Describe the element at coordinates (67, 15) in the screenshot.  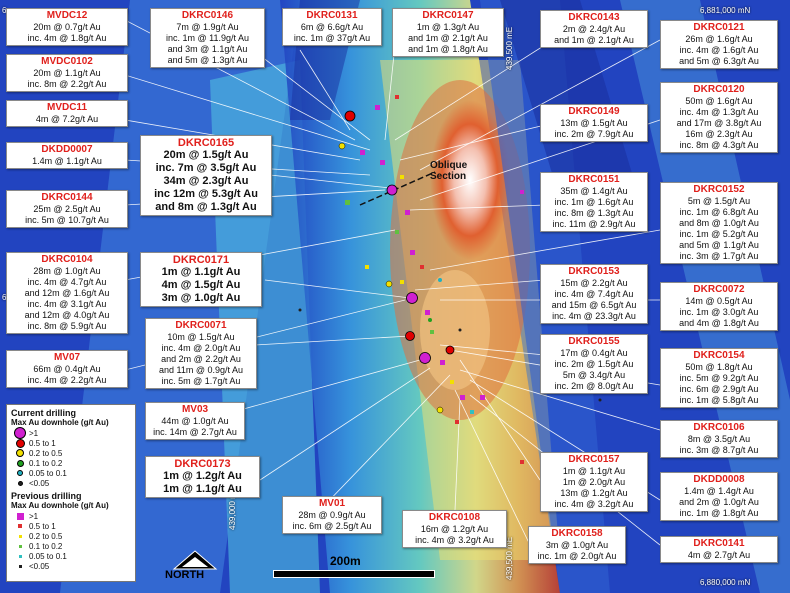
I see `hole-id: MVDC12` at that location.